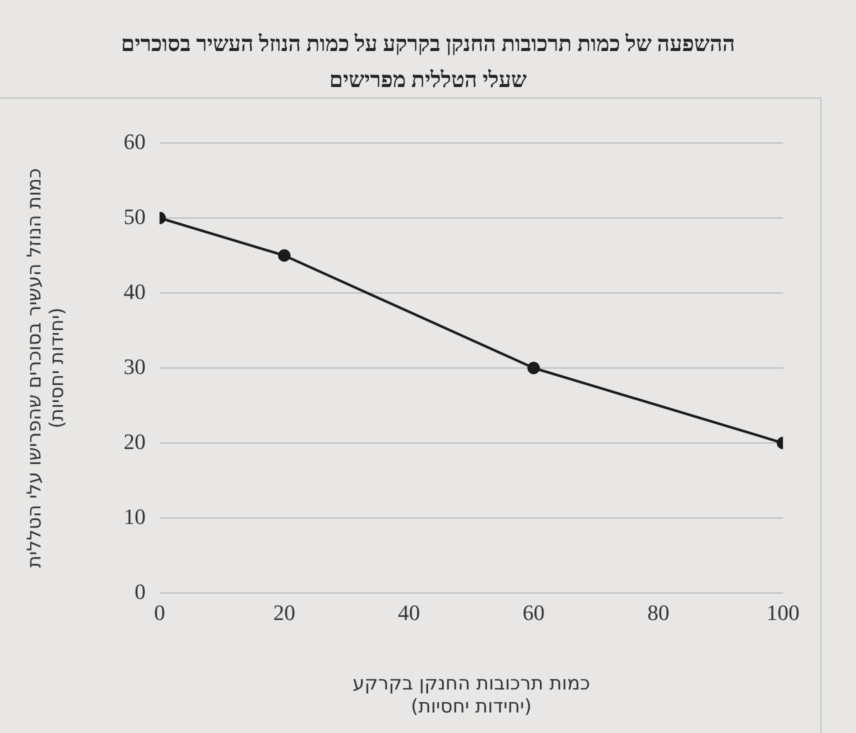  What do you see at coordinates (409, 612) in the screenshot?
I see `x-tick-label: 40` at bounding box center [409, 612].